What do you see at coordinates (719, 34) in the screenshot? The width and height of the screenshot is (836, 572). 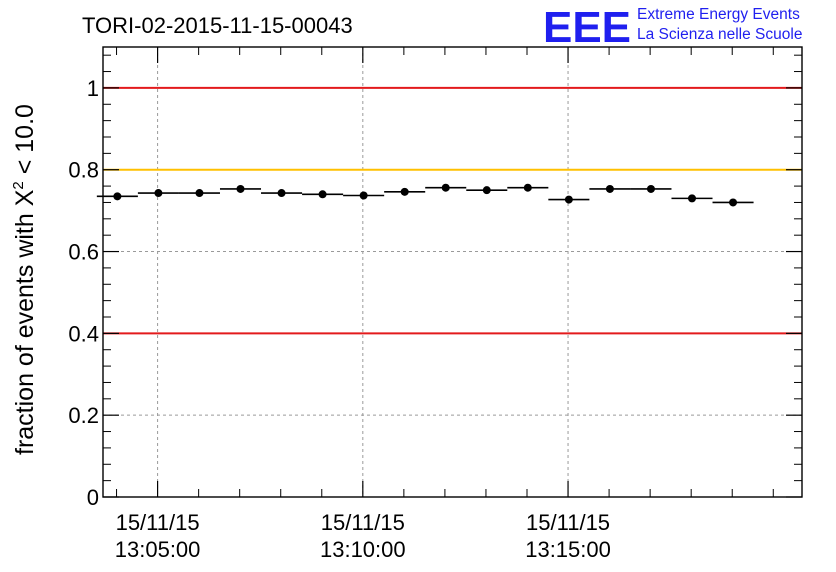 I see `logo-line-2: La Scienza nelle Scuole` at bounding box center [719, 34].